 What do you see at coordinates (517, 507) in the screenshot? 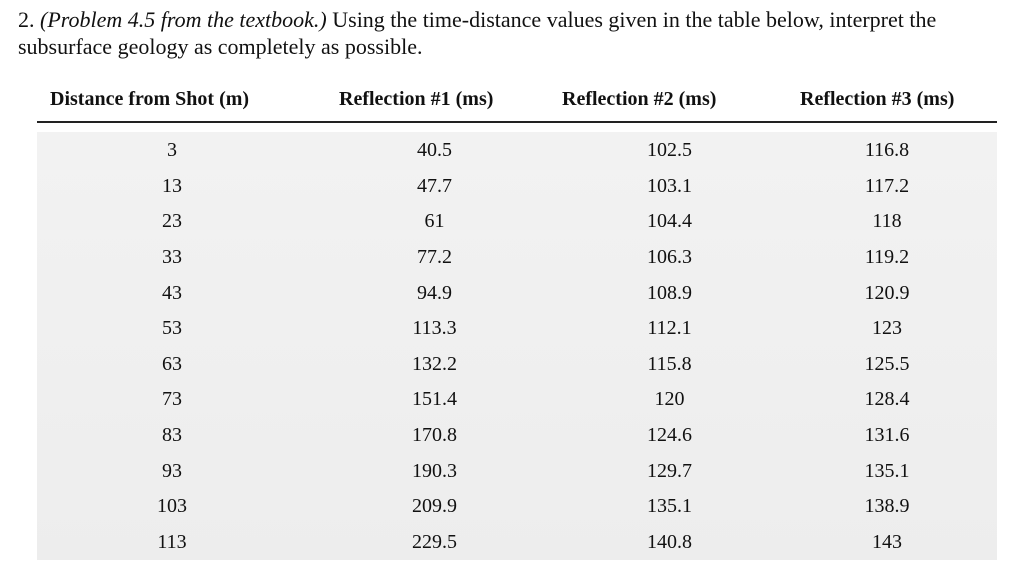
I see `table-row: 103 209.9 135.1 138.9` at bounding box center [517, 507].